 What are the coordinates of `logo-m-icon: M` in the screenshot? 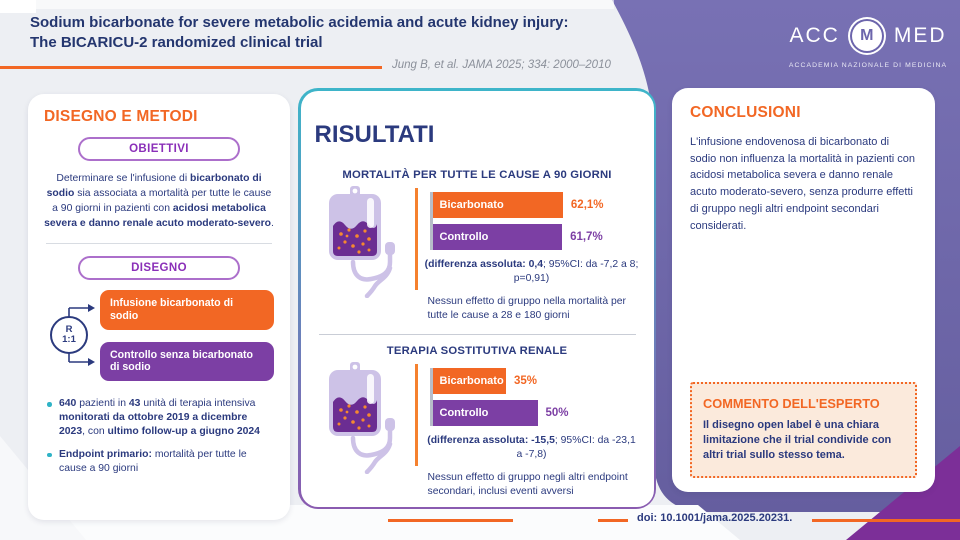 It's located at (866, 36).